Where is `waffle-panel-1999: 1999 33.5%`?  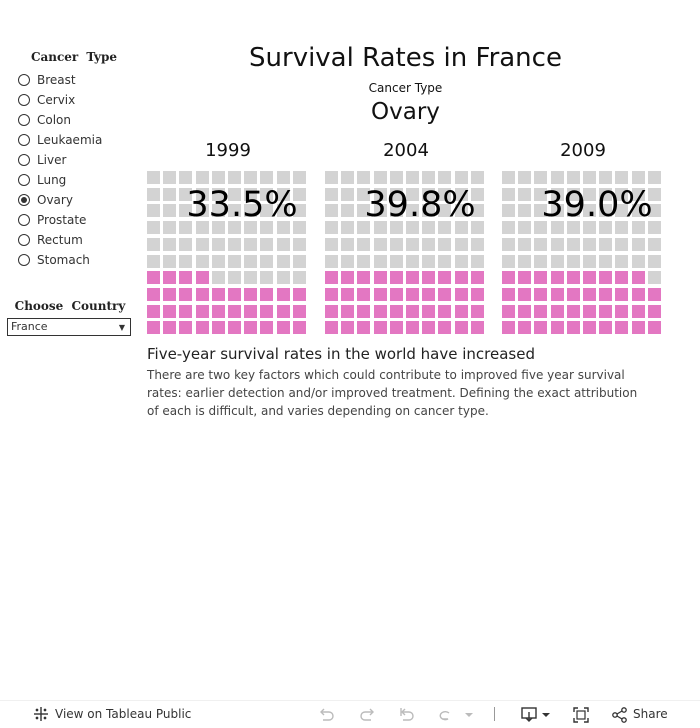
waffle-panel-1999: 1999 33.5% is located at coordinates (228, 240).